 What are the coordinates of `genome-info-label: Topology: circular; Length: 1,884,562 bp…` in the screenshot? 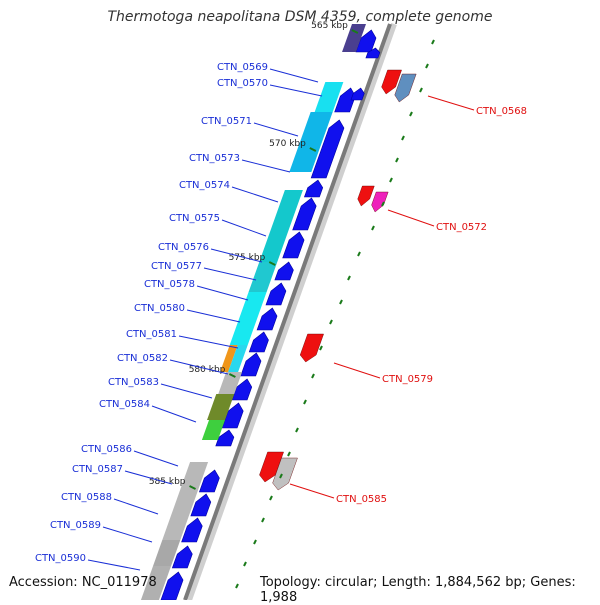 It's located at (418, 590).